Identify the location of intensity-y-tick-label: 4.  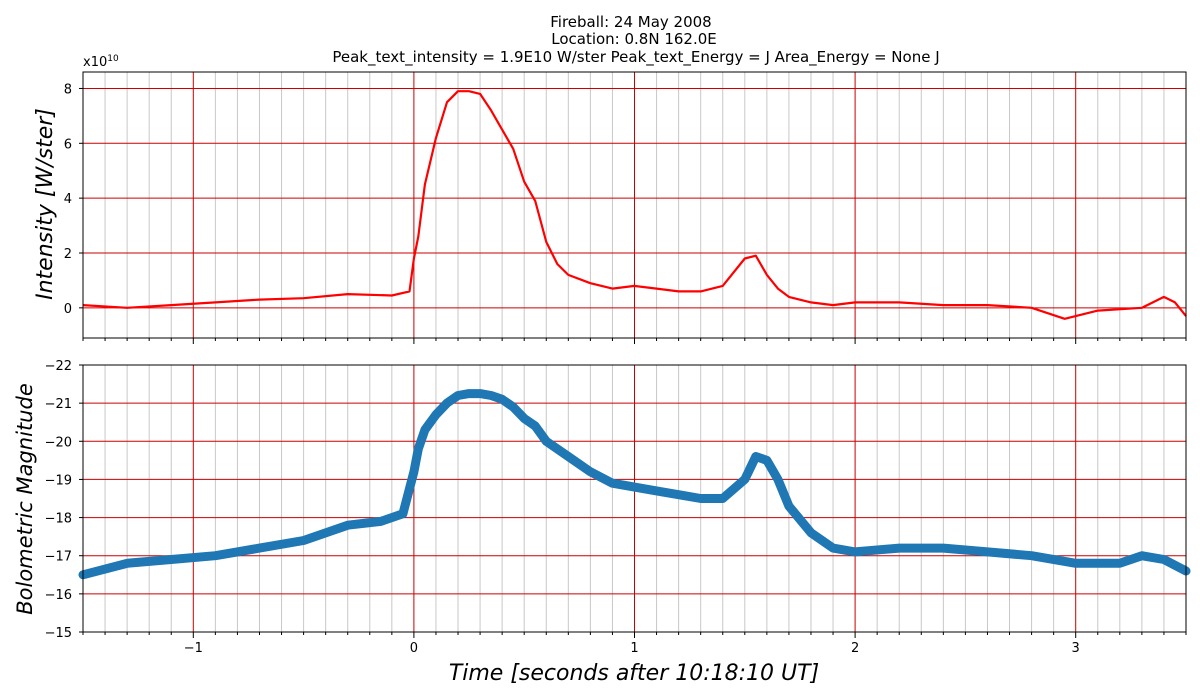
(68, 199).